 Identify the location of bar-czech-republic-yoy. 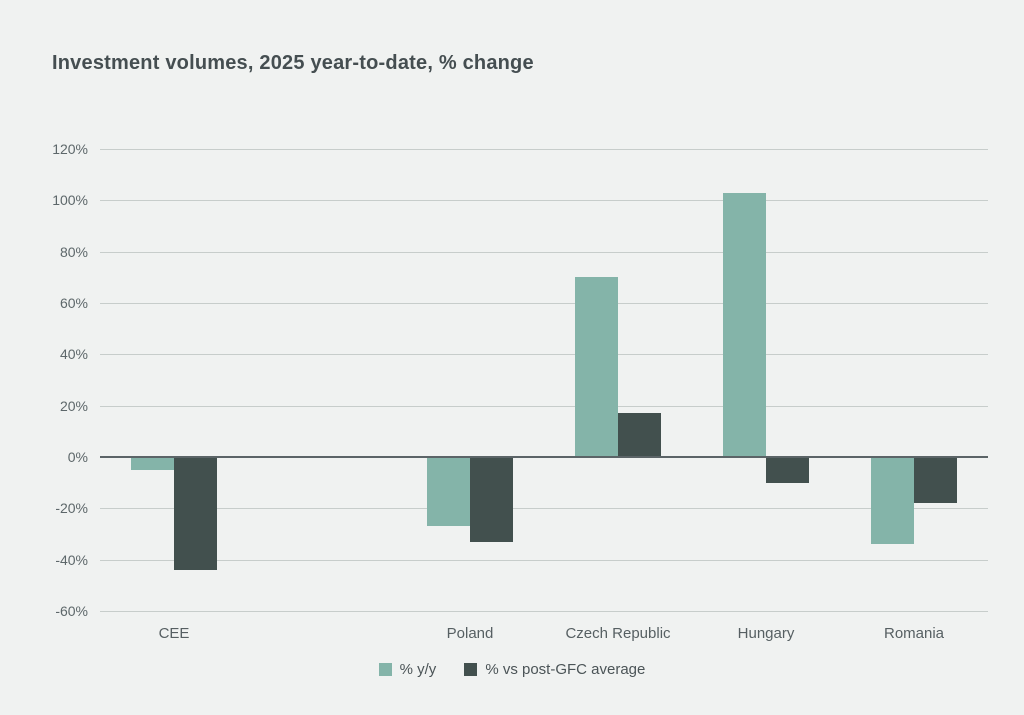
(596, 367).